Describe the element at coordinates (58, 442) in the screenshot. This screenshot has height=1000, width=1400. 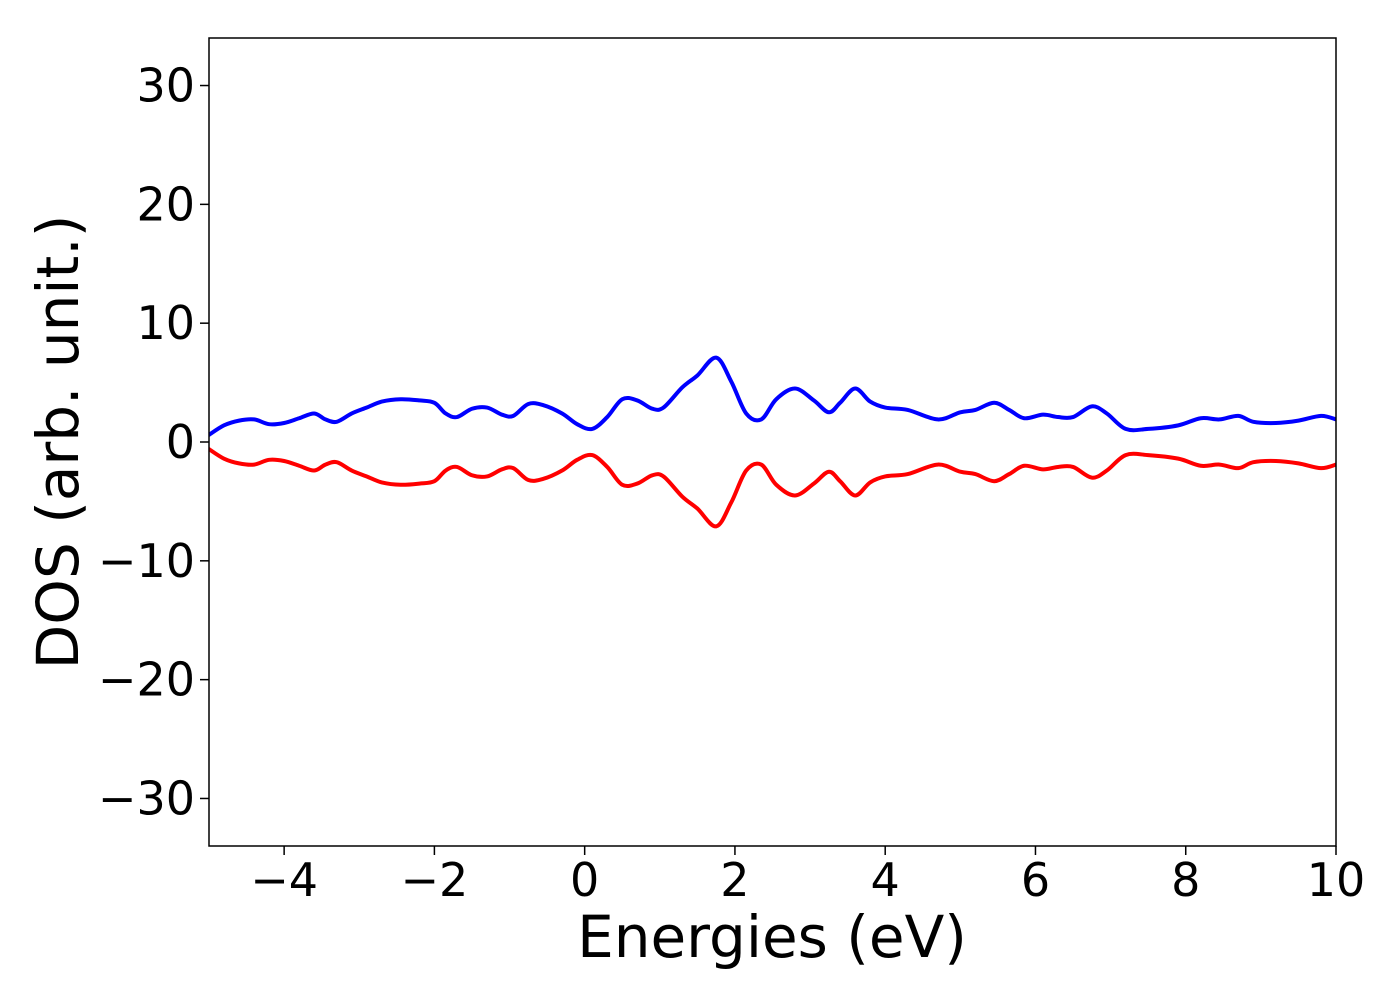
I see `y-axis-title: DOS (arb. unit.)` at that location.